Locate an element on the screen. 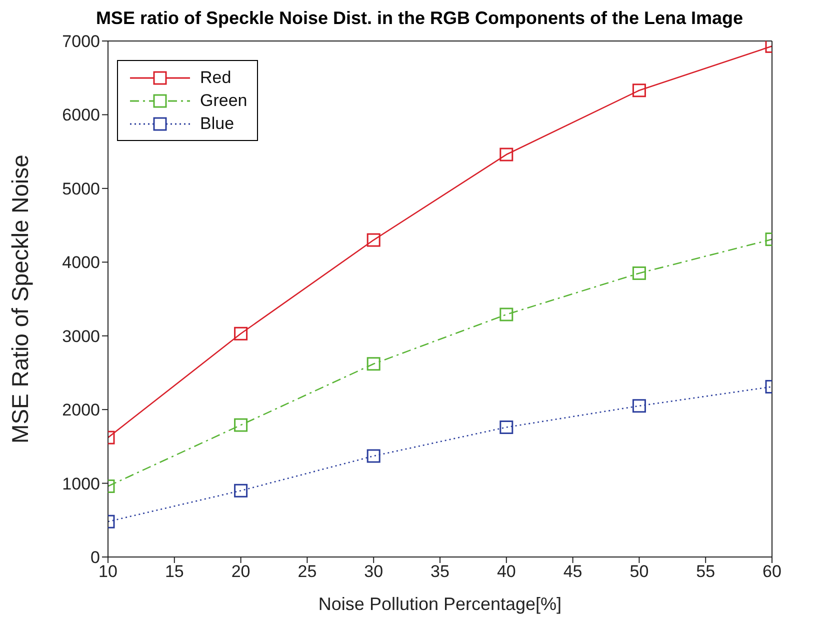  y-tick-label: 4000 is located at coordinates (81, 262).